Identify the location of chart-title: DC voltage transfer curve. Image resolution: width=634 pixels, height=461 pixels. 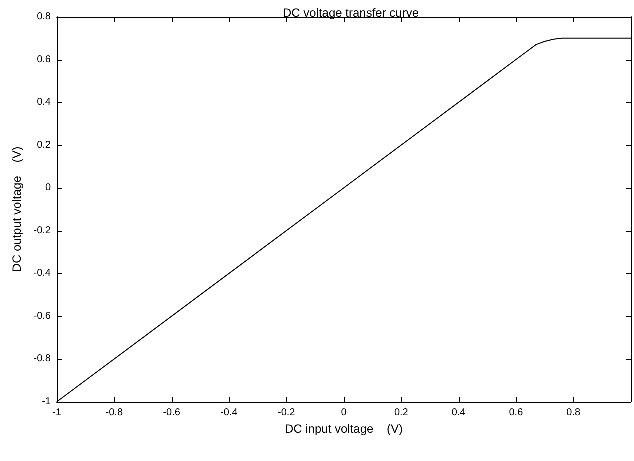
(351, 13).